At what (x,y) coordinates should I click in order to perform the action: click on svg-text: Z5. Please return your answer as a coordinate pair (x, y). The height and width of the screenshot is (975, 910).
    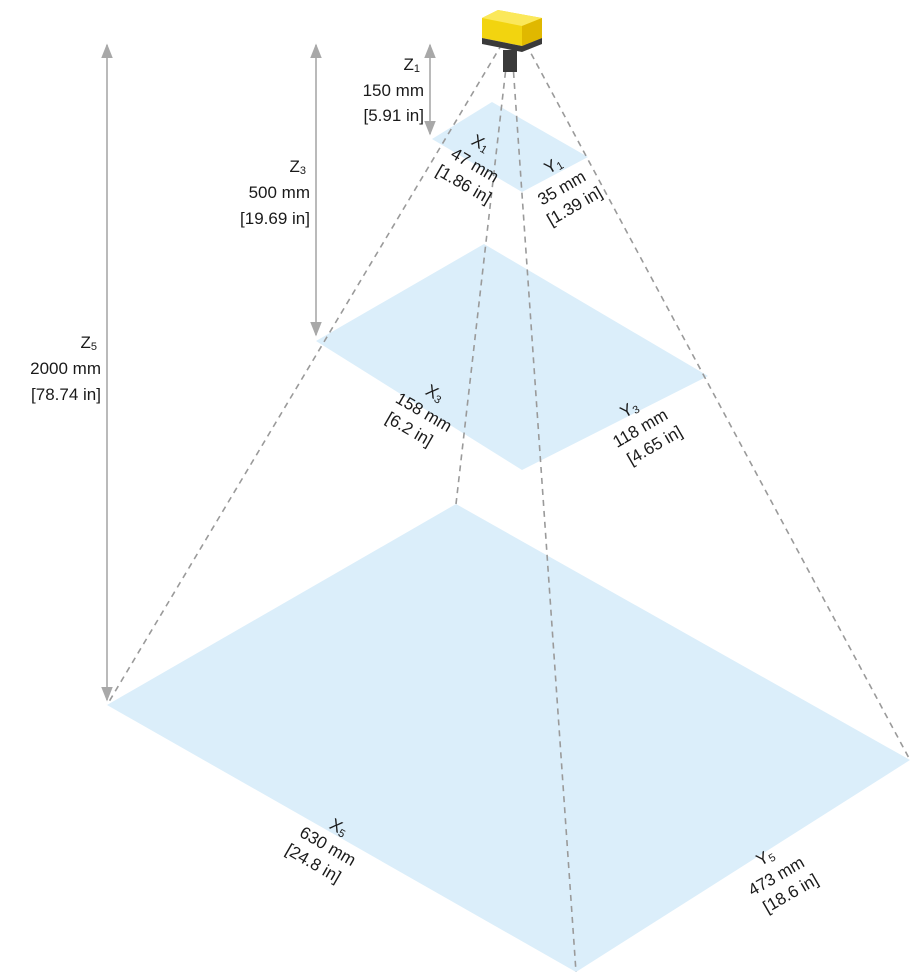
    Looking at the image, I should click on (88, 343).